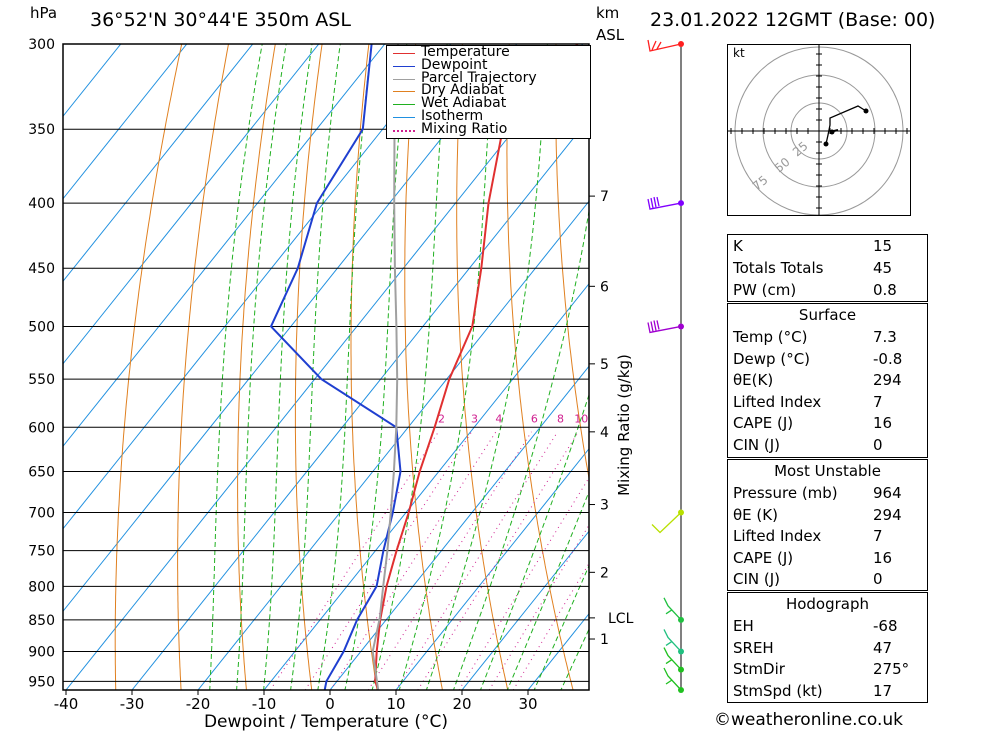 This screenshot has height=733, width=1000. Describe the element at coordinates (395, 704) in the screenshot. I see `x-tick-label: 10` at that location.